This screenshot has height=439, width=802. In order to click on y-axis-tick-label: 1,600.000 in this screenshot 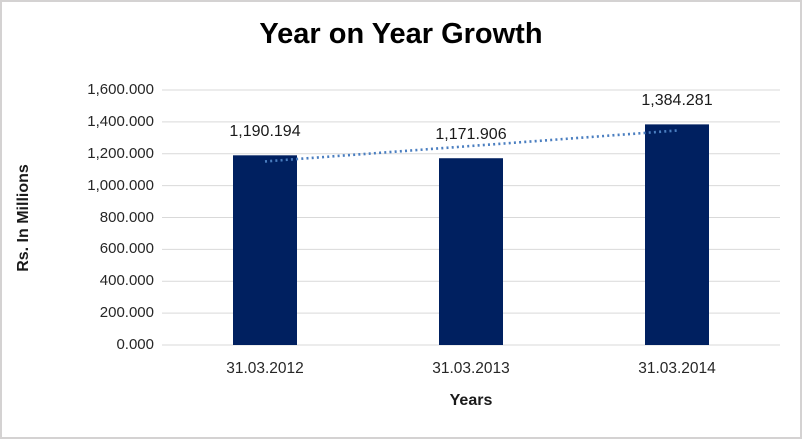, I will do `click(120, 89)`.